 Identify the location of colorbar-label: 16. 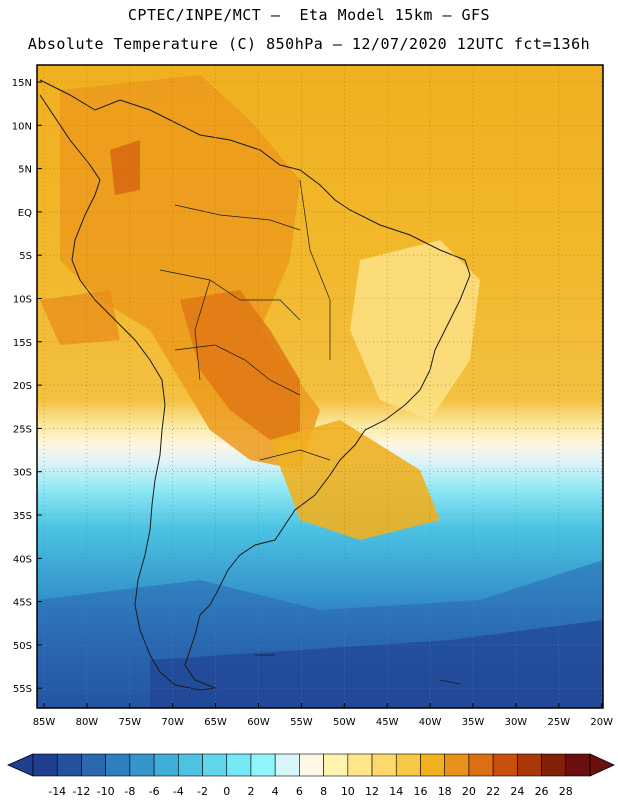
(420, 791).